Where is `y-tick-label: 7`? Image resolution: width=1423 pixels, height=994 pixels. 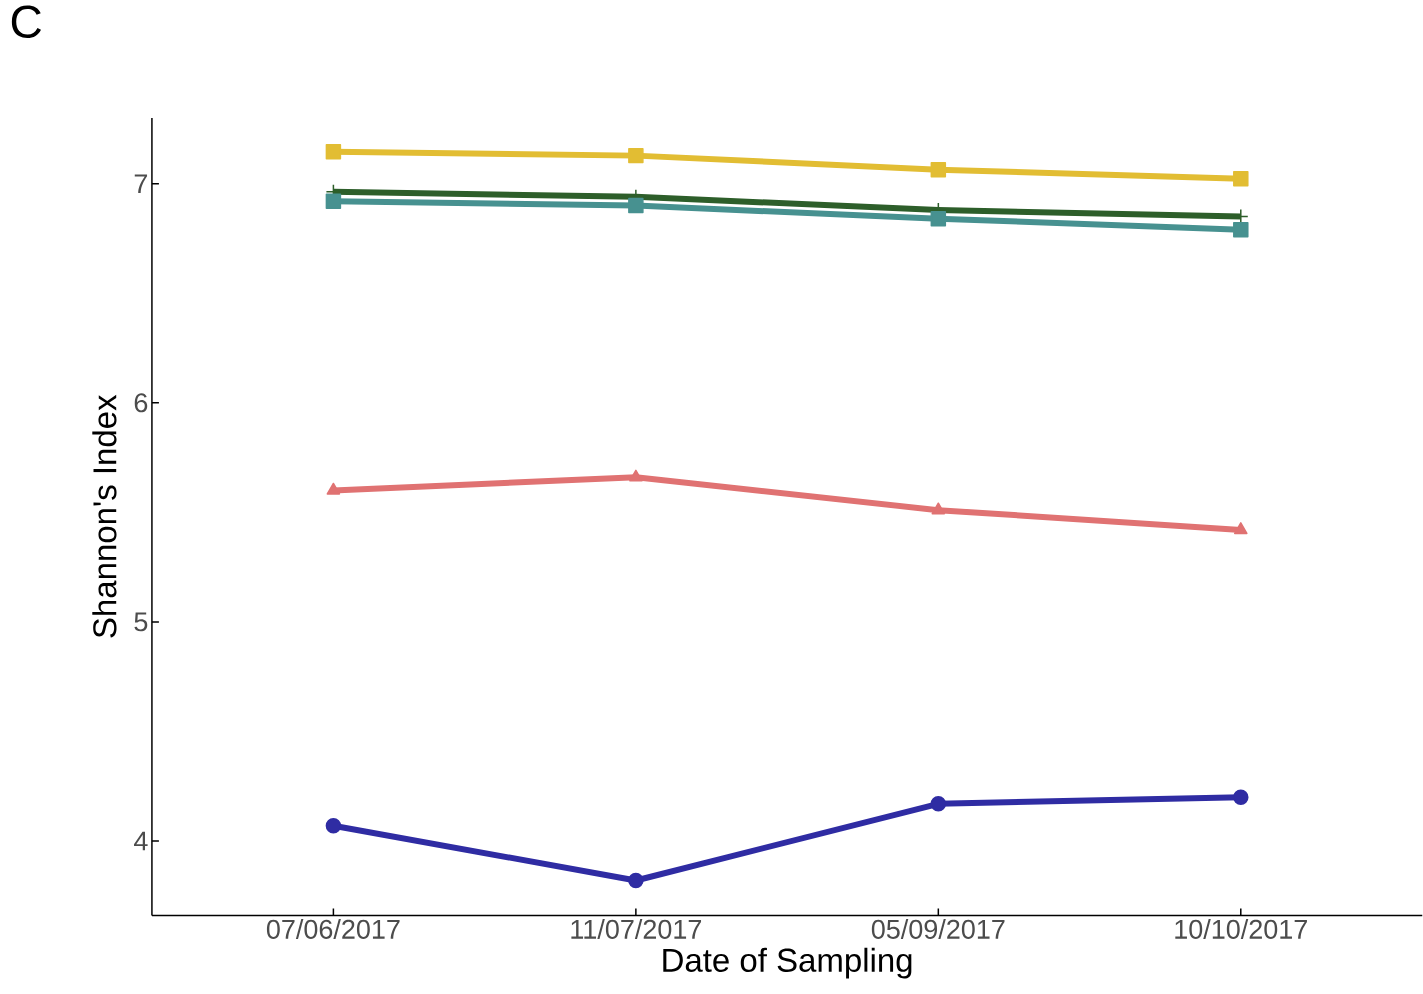 y-tick-label: 7 is located at coordinates (141, 184).